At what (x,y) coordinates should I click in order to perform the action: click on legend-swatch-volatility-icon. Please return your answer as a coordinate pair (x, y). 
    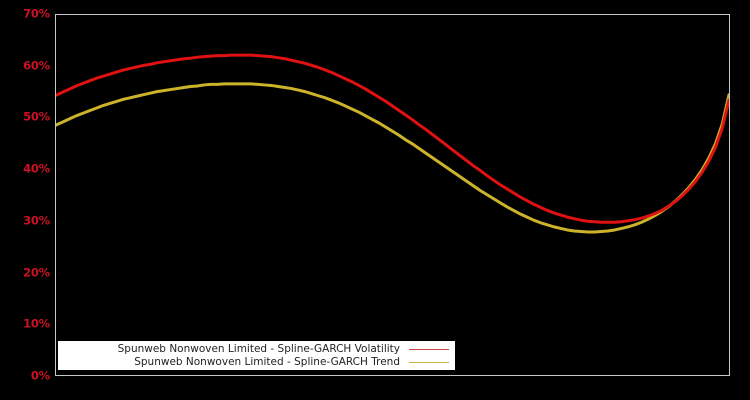
    Looking at the image, I should click on (429, 349).